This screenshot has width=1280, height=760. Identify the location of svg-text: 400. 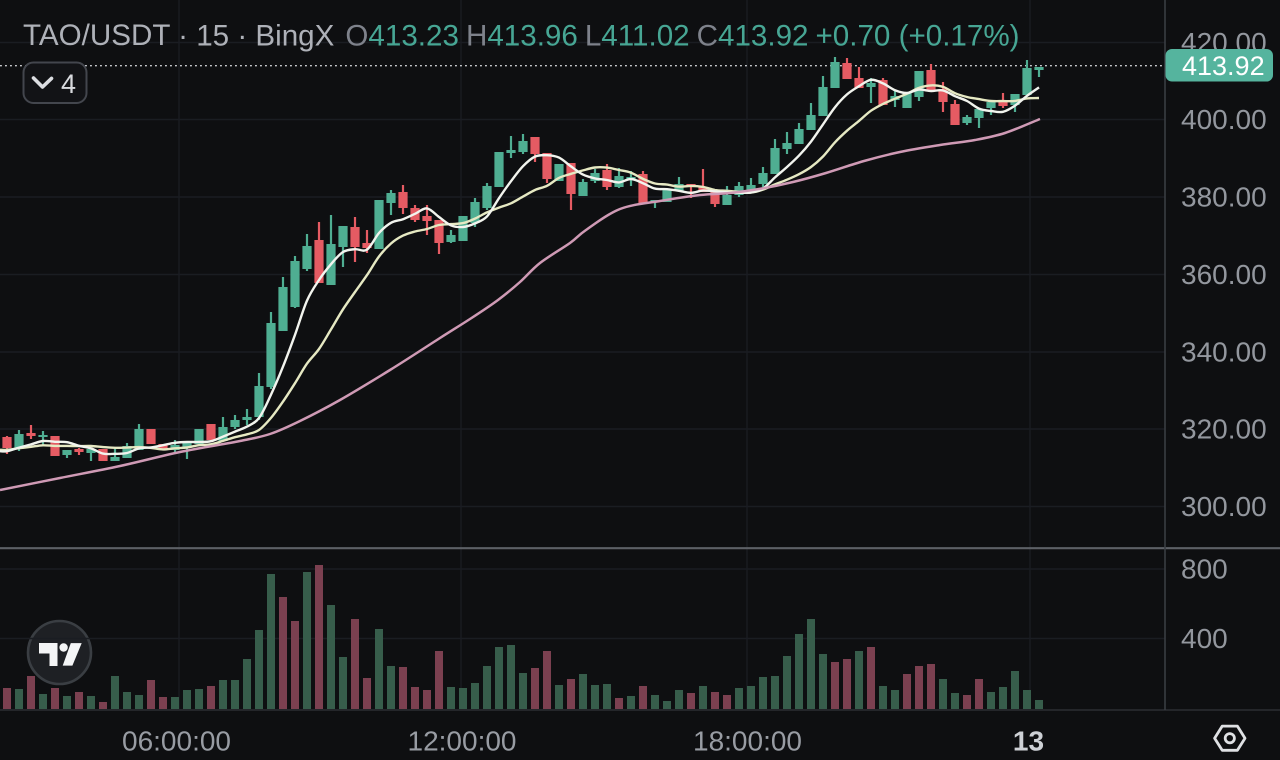
(1204, 638).